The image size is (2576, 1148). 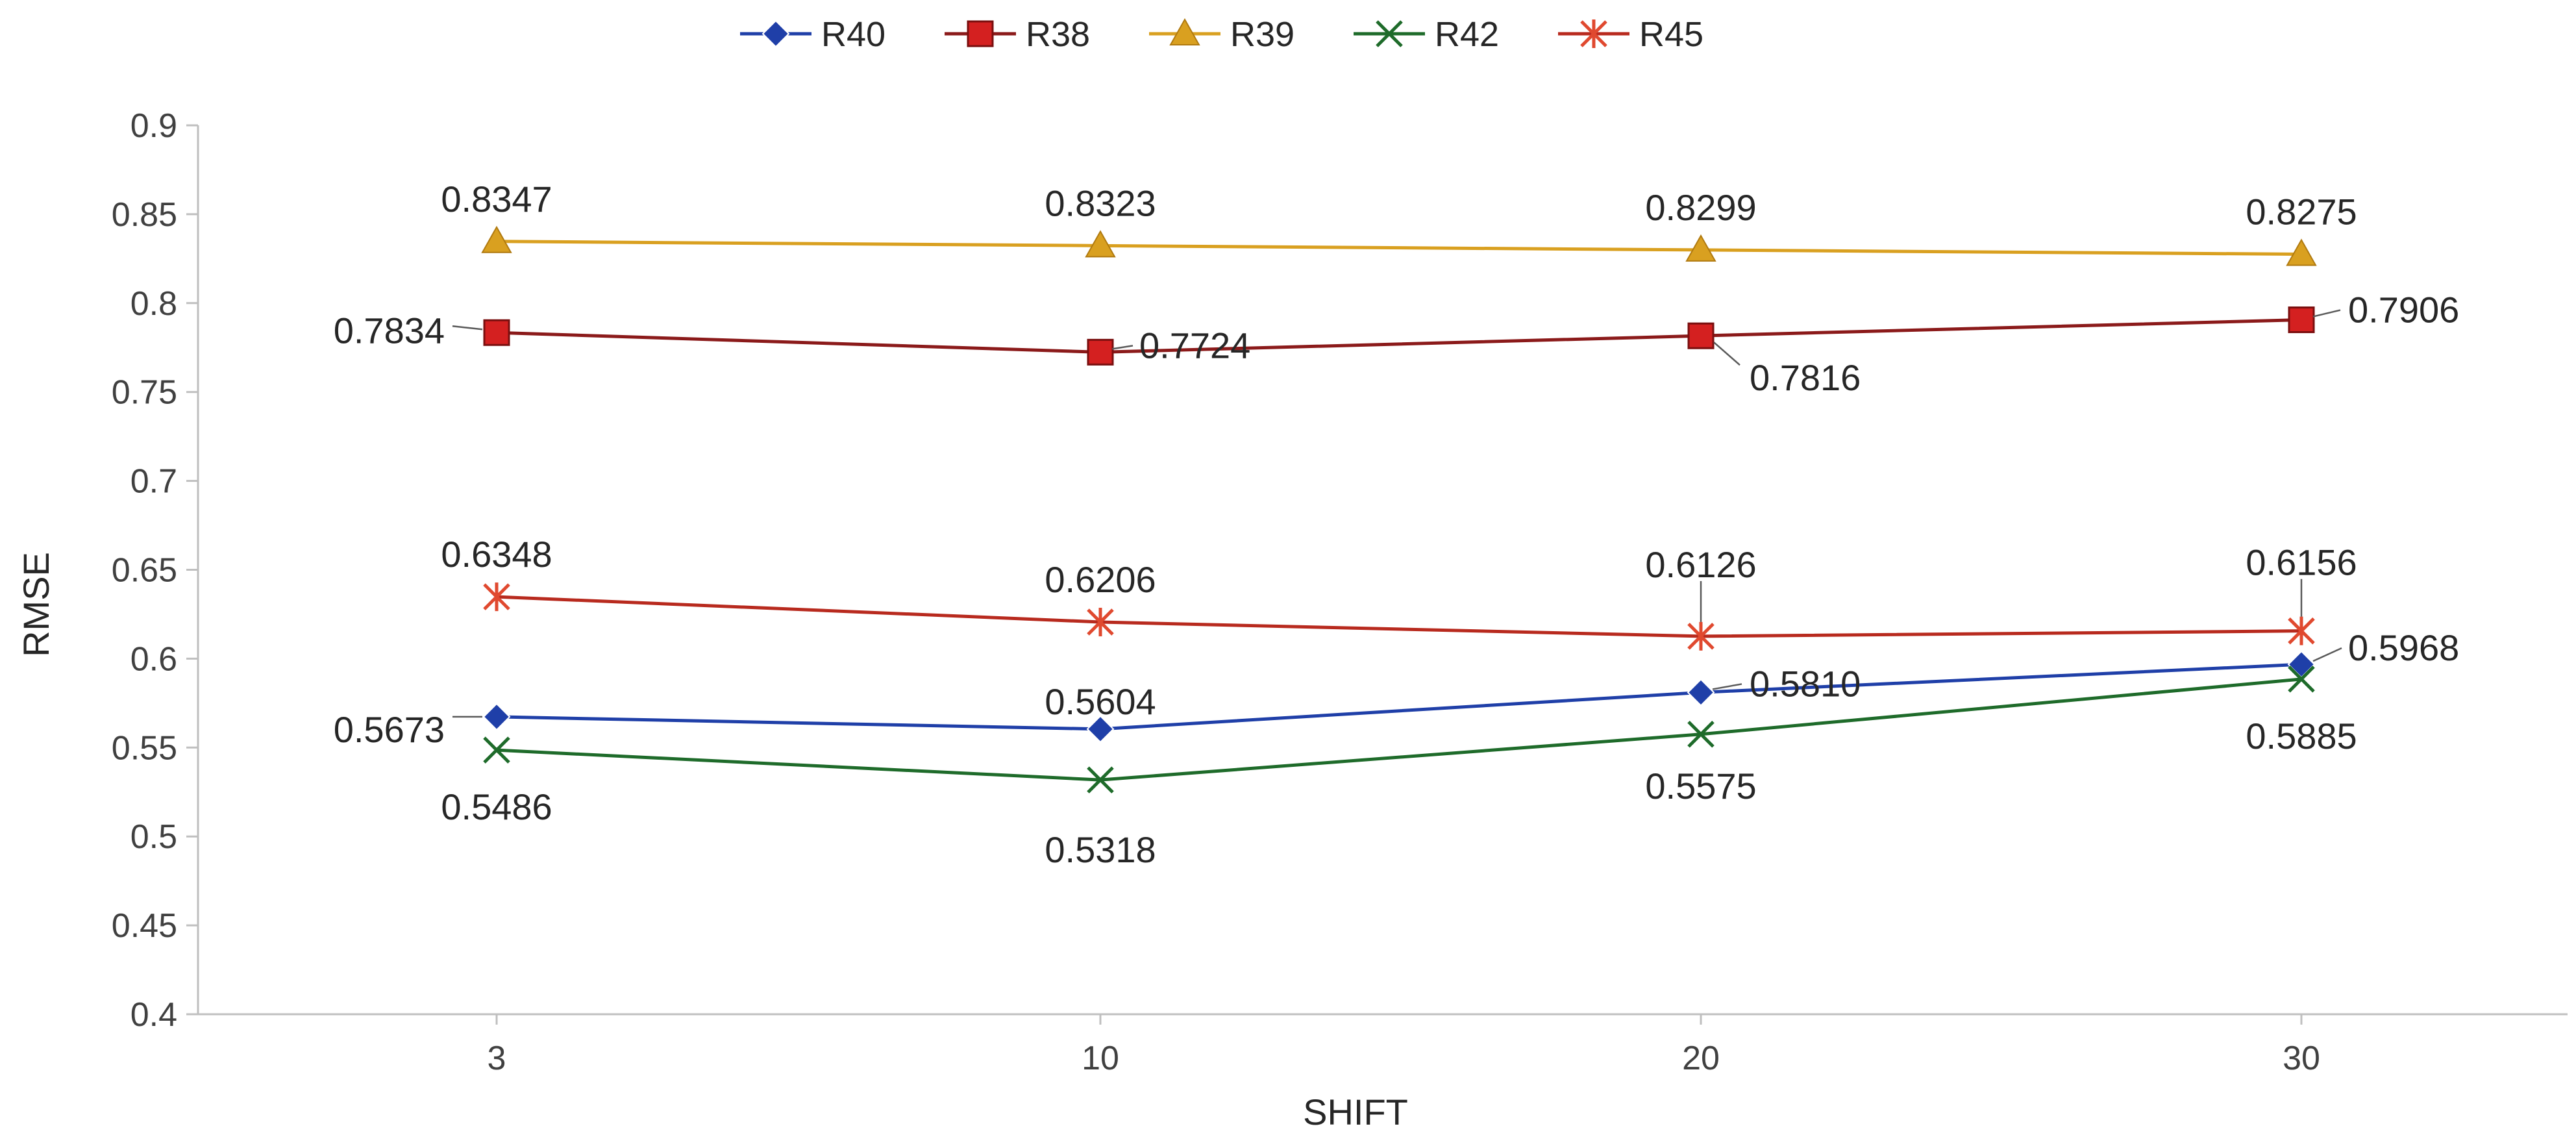 What do you see at coordinates (2403, 648) in the screenshot?
I see `data-label-r40: 0.5968` at bounding box center [2403, 648].